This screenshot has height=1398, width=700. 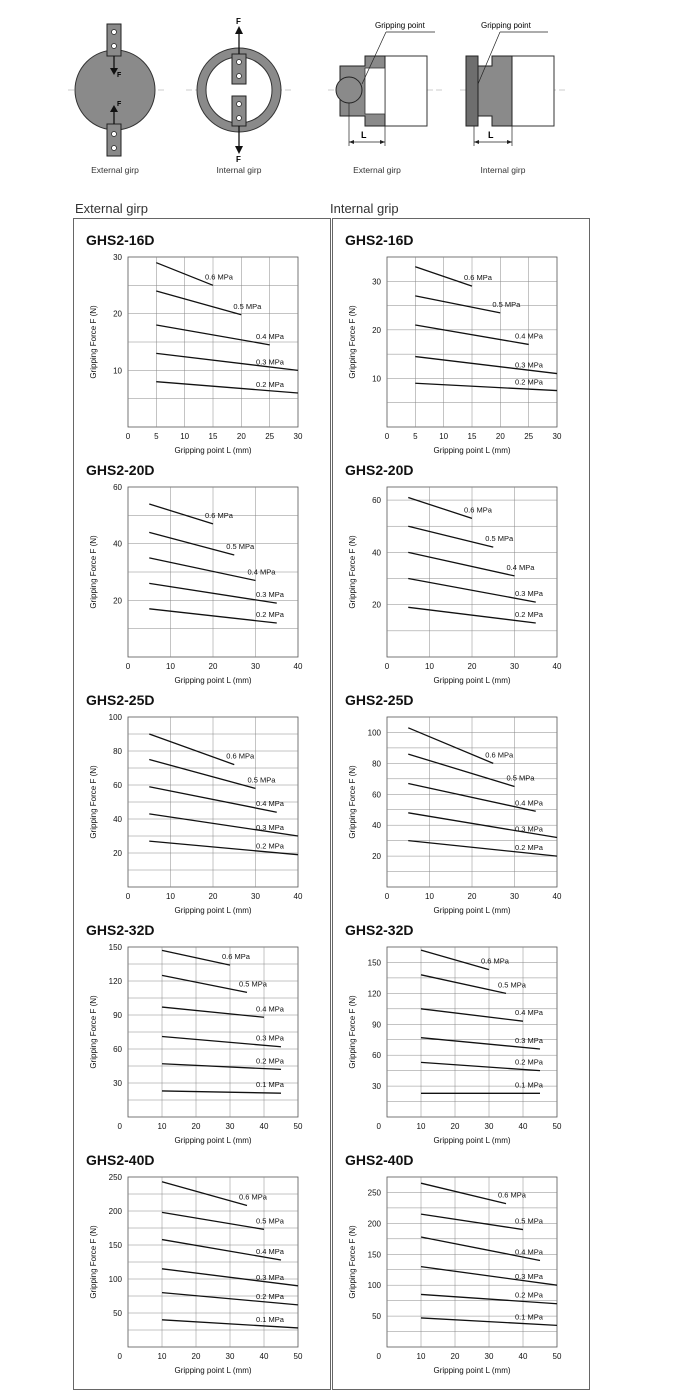 I want to click on section-title-internal: Internal grip, so click(x=364, y=208).